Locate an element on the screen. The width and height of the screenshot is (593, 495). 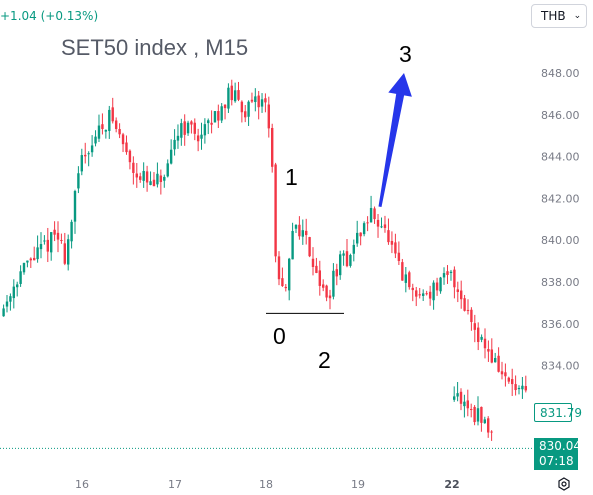
wave-arrow is located at coordinates (395, 140).